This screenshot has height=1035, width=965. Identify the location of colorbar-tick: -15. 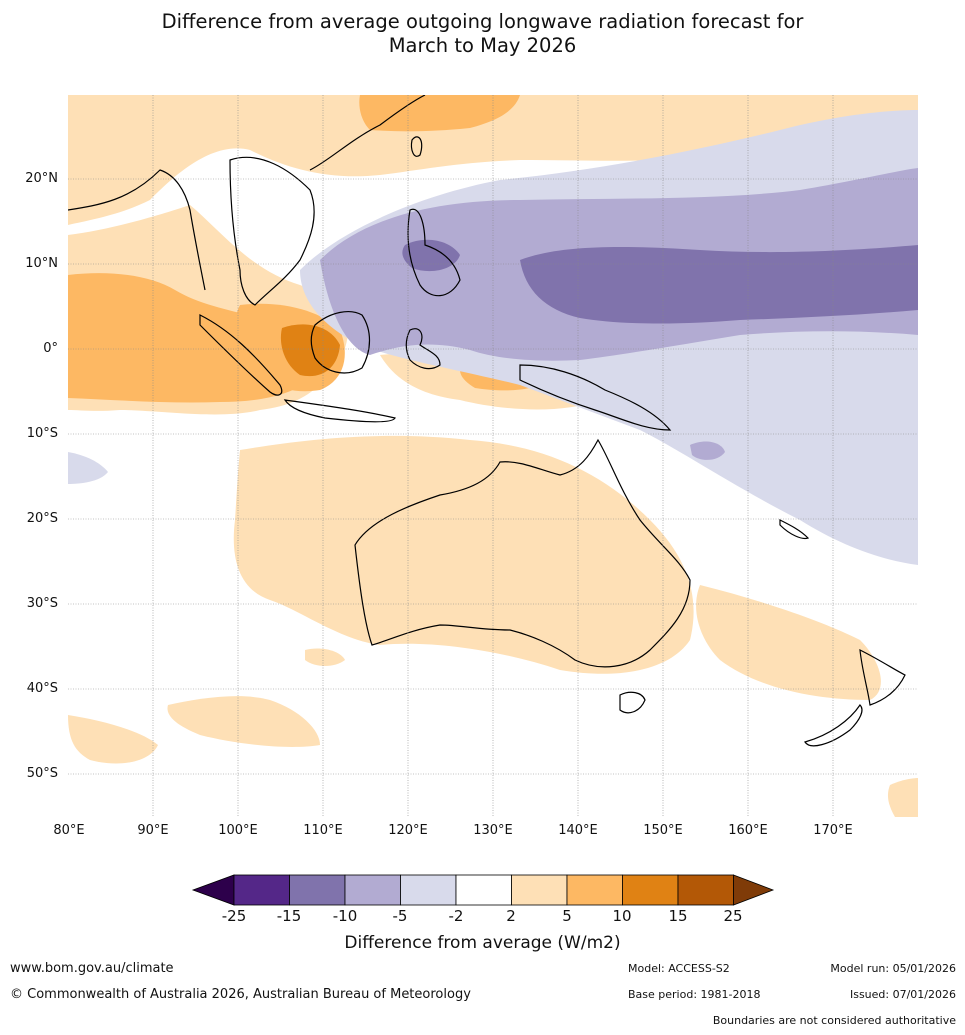
(289, 916).